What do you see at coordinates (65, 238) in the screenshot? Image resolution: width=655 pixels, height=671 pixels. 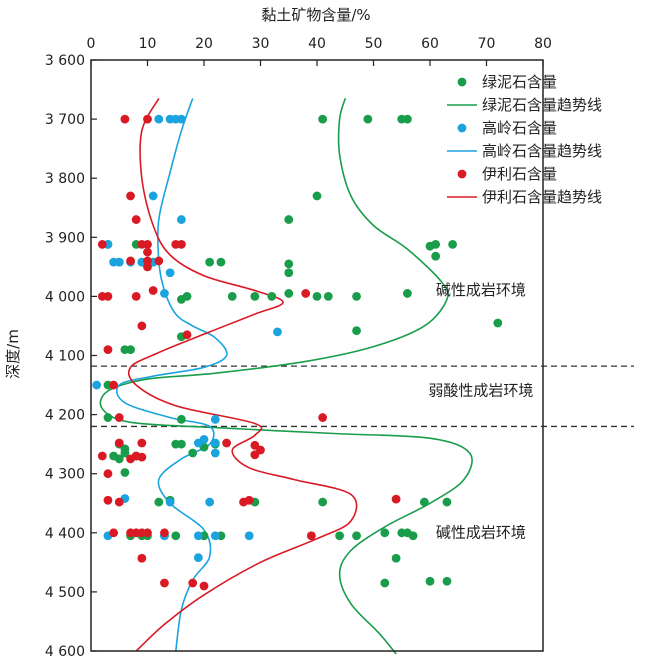 I see `y-tick-label: 3 900` at bounding box center [65, 238].